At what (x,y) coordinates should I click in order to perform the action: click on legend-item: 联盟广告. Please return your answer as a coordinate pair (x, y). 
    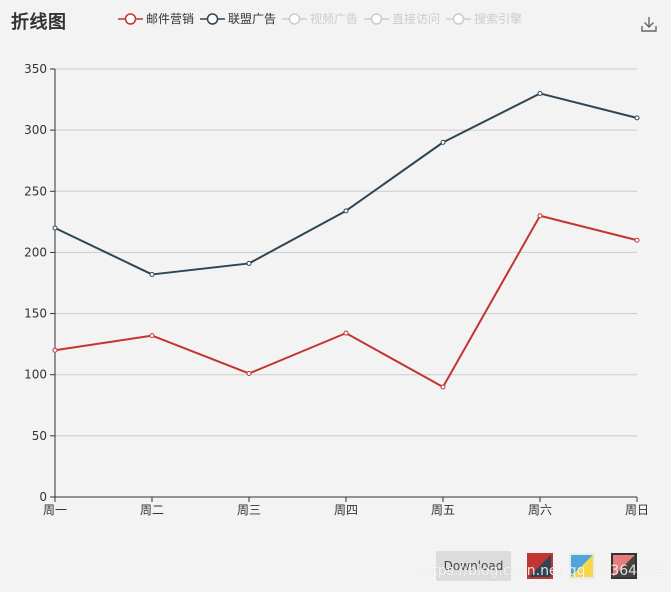
    Looking at the image, I should click on (238, 18).